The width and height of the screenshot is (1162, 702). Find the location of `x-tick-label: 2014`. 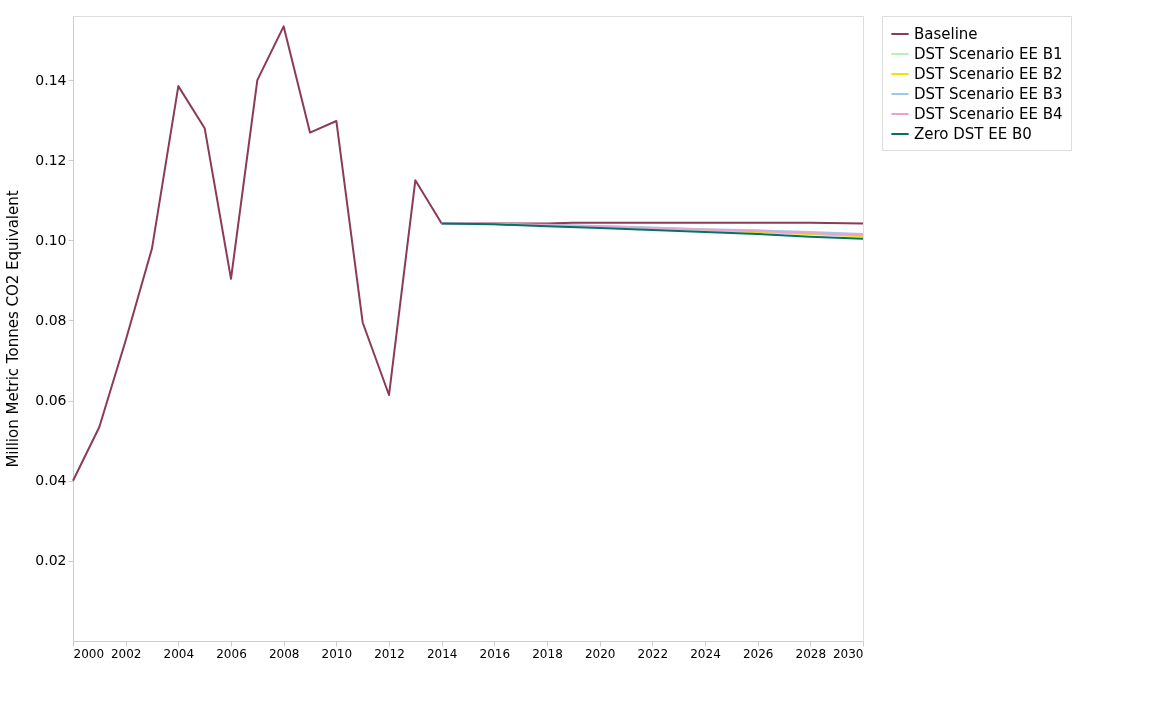

x-tick-label: 2014 is located at coordinates (442, 653).